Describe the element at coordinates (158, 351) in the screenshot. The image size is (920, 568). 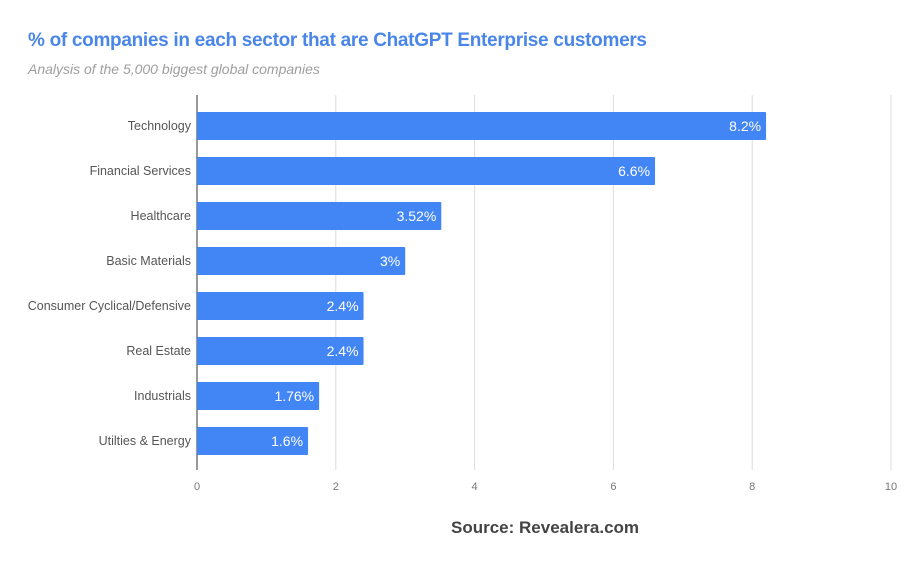
I see `category-label: Real Estate` at that location.